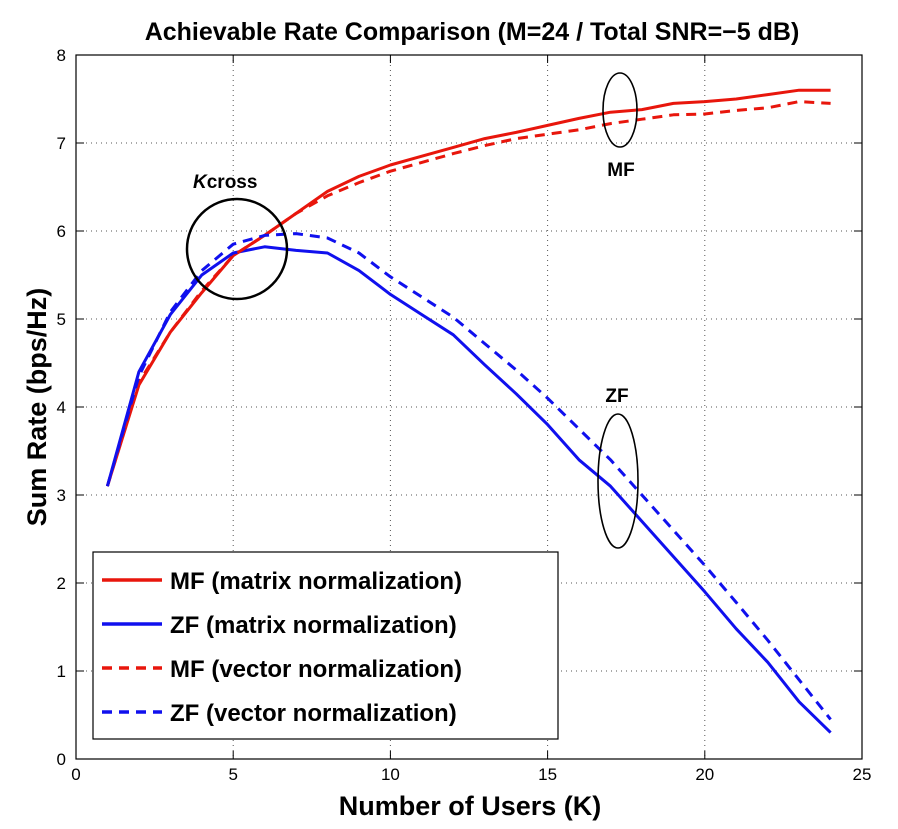 This screenshot has width=898, height=829. What do you see at coordinates (316, 669) in the screenshot?
I see `legend-label-3: MF (vector normalization)` at bounding box center [316, 669].